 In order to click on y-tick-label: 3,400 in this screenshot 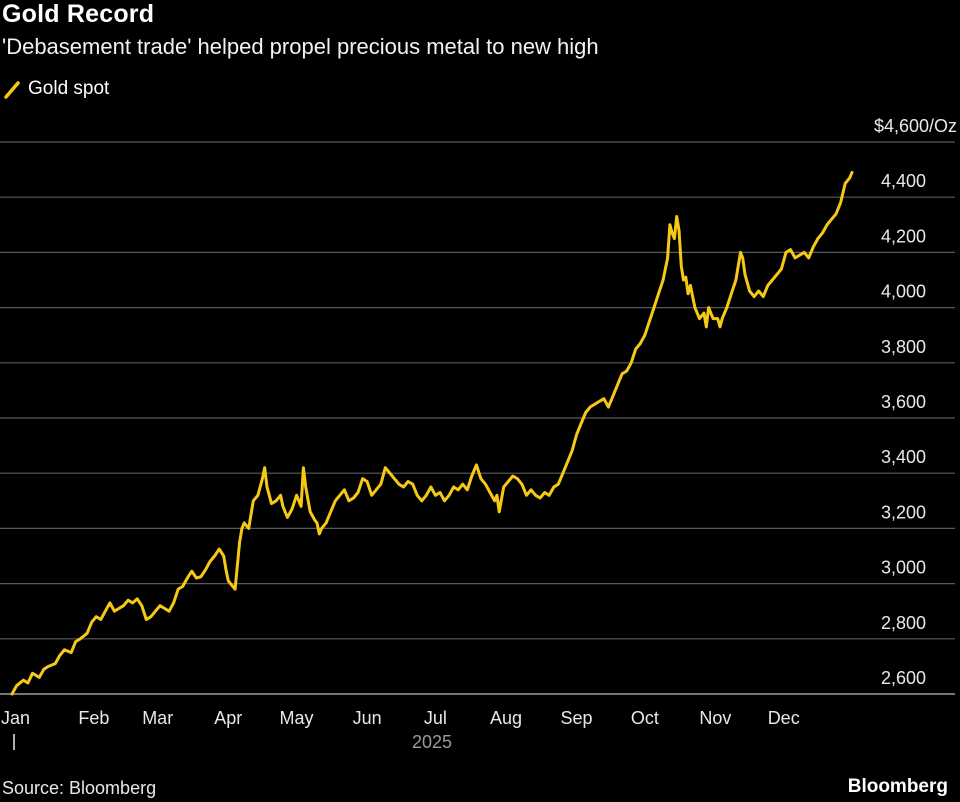, I will do `click(903, 457)`.